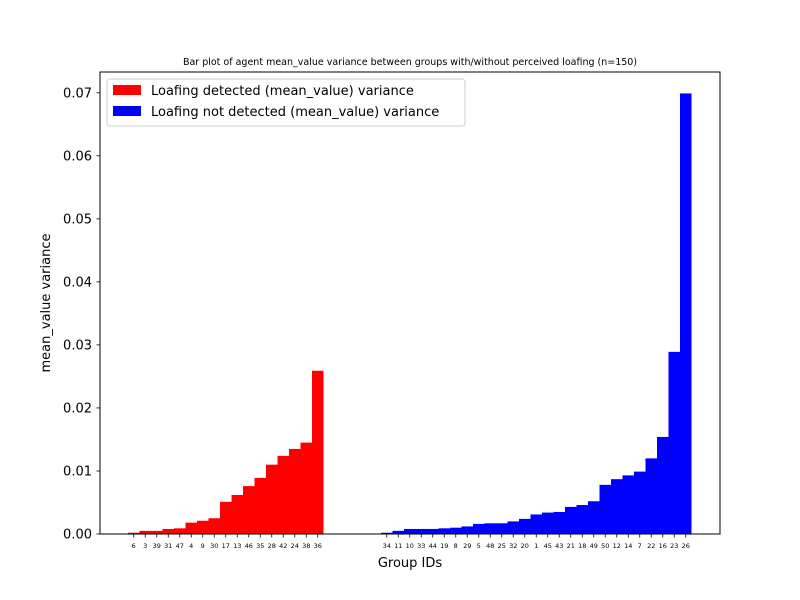 This screenshot has width=800, height=600. I want to click on x-tick-label: 22, so click(651, 546).